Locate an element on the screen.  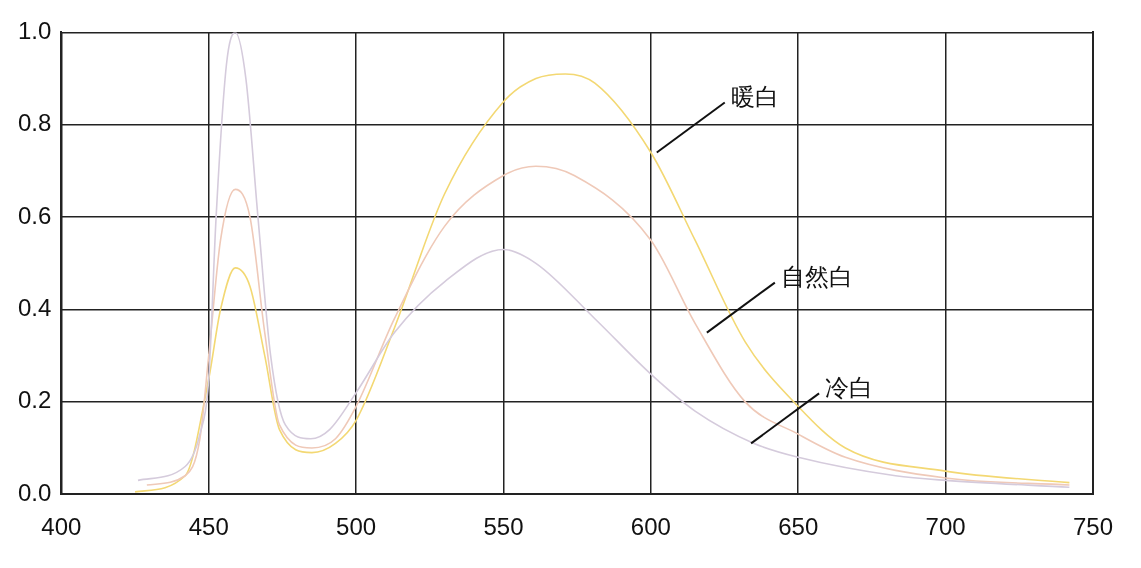
y-tick-label: 1.0 is located at coordinates (34, 31).